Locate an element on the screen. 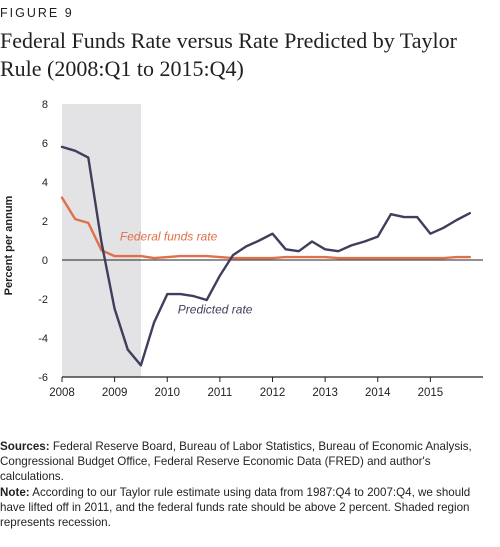  y-axis: 8 6 4 2 0 -2 -4 -6 is located at coordinates (43, 241).